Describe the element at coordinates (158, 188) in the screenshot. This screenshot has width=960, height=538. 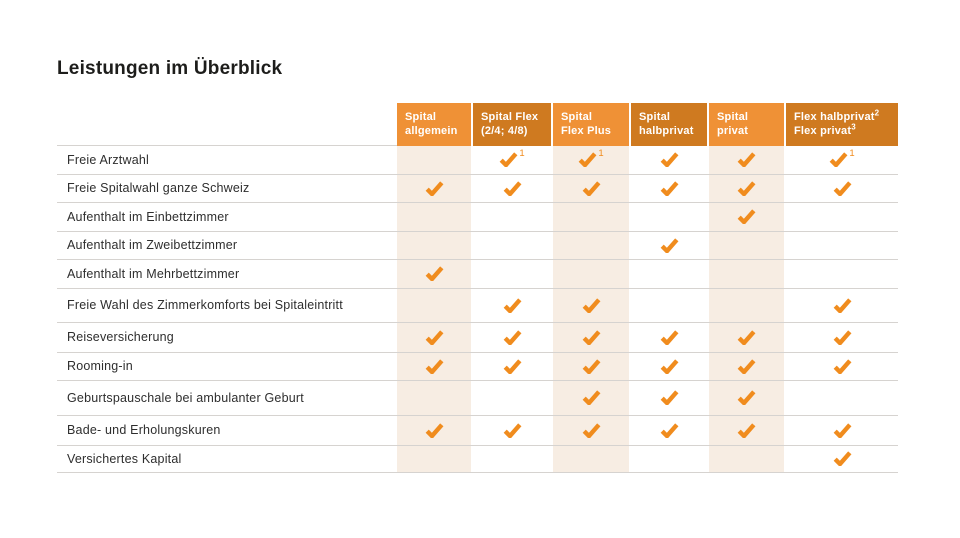
I see `row-label: Freie Spitalwahl ganze Schweiz` at that location.